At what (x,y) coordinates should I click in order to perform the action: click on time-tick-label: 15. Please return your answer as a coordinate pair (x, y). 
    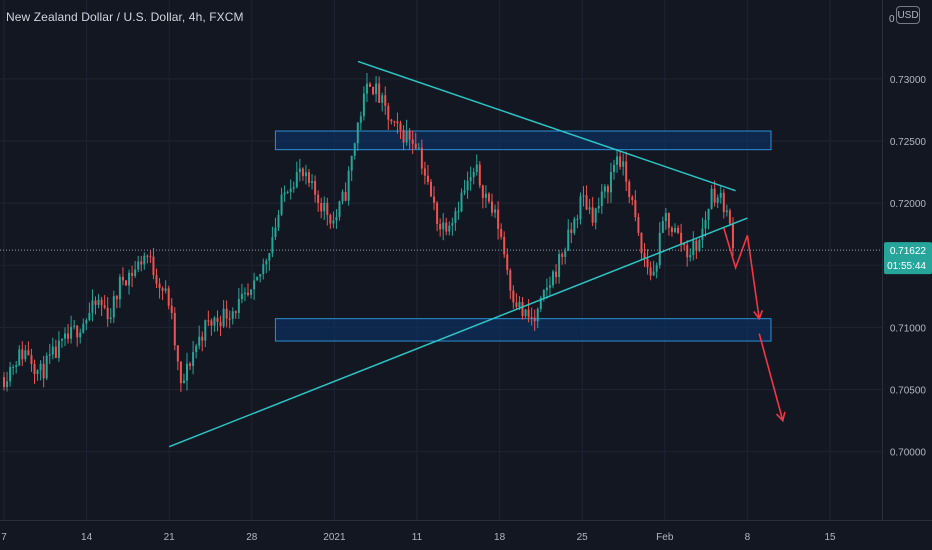
    Looking at the image, I should click on (830, 537).